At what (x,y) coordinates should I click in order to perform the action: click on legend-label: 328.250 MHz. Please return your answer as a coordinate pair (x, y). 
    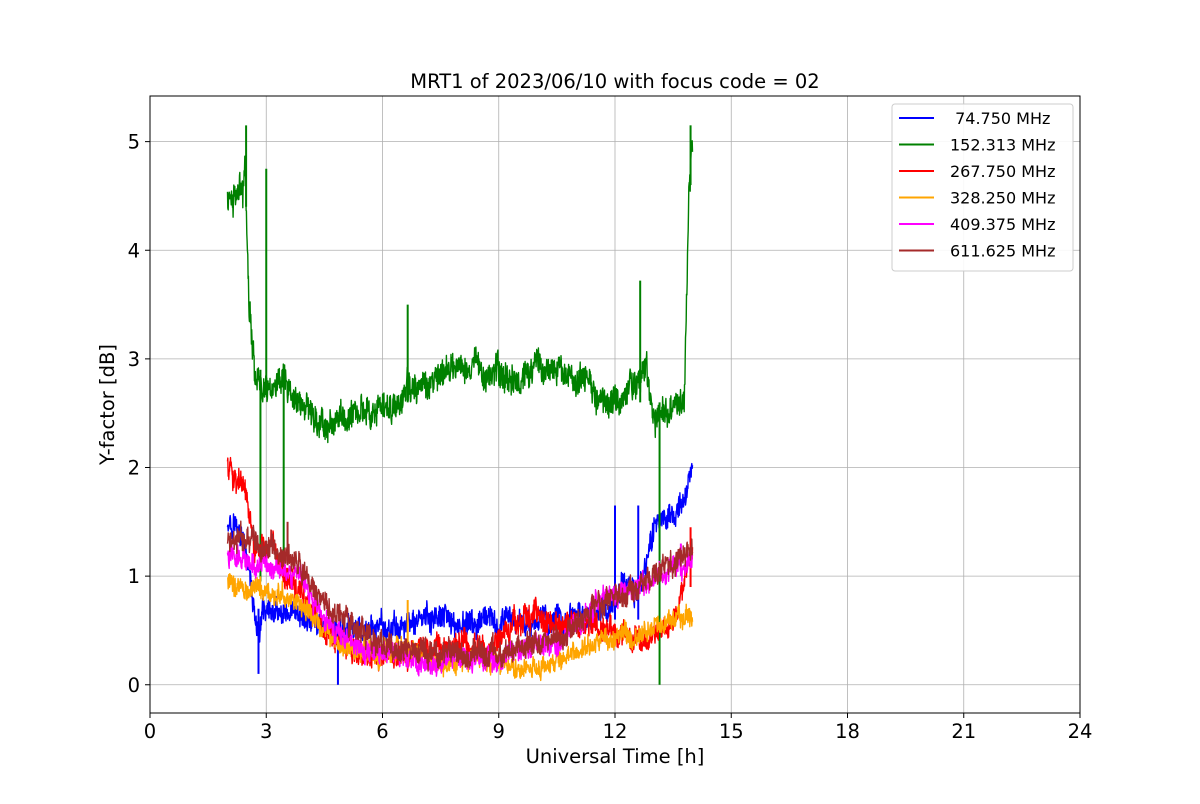
    Looking at the image, I should click on (1002, 198).